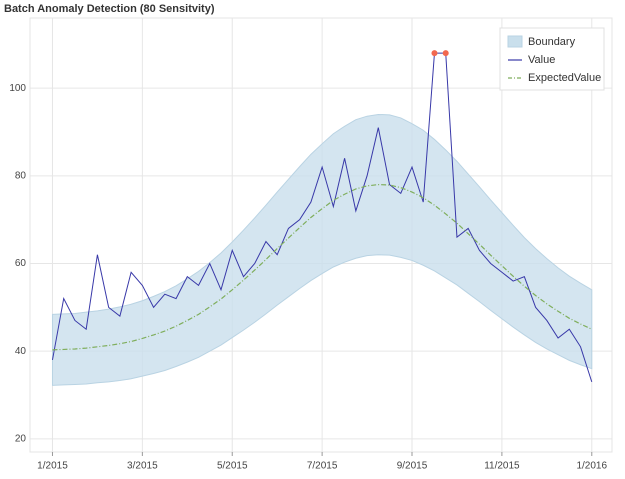 This screenshot has width=625, height=479. I want to click on y-tick-label: 40, so click(21, 351).